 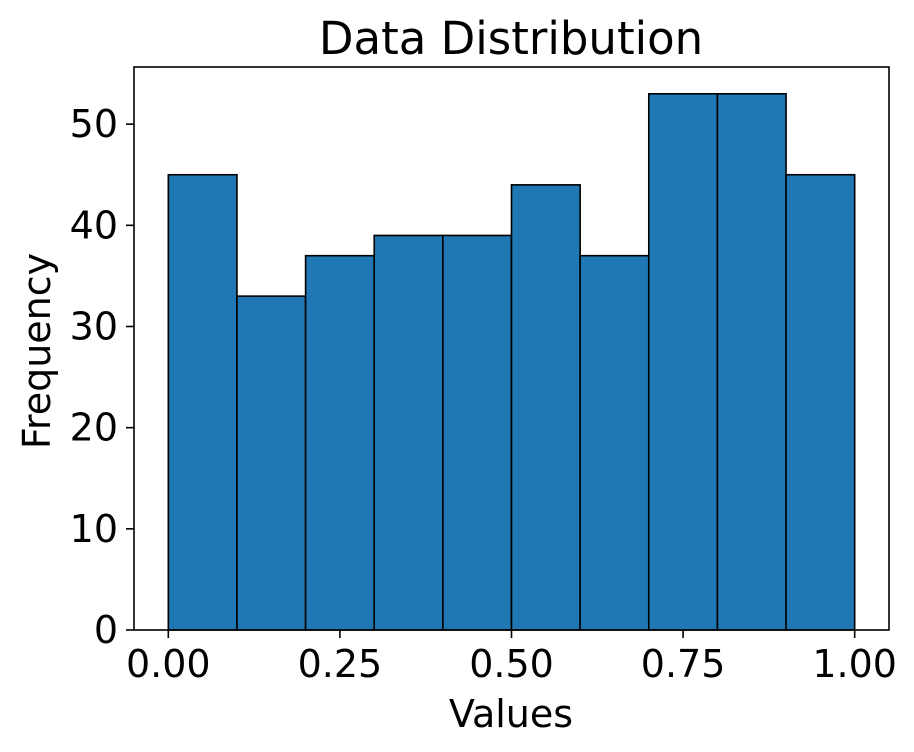 I want to click on y-axis-label: Frequency, so click(x=37, y=351).